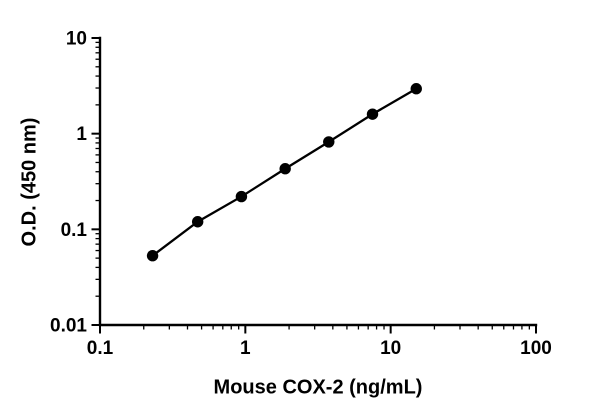 The width and height of the screenshot is (600, 415). Describe the element at coordinates (74, 230) in the screenshot. I see `y-tick-label: 0.1` at that location.